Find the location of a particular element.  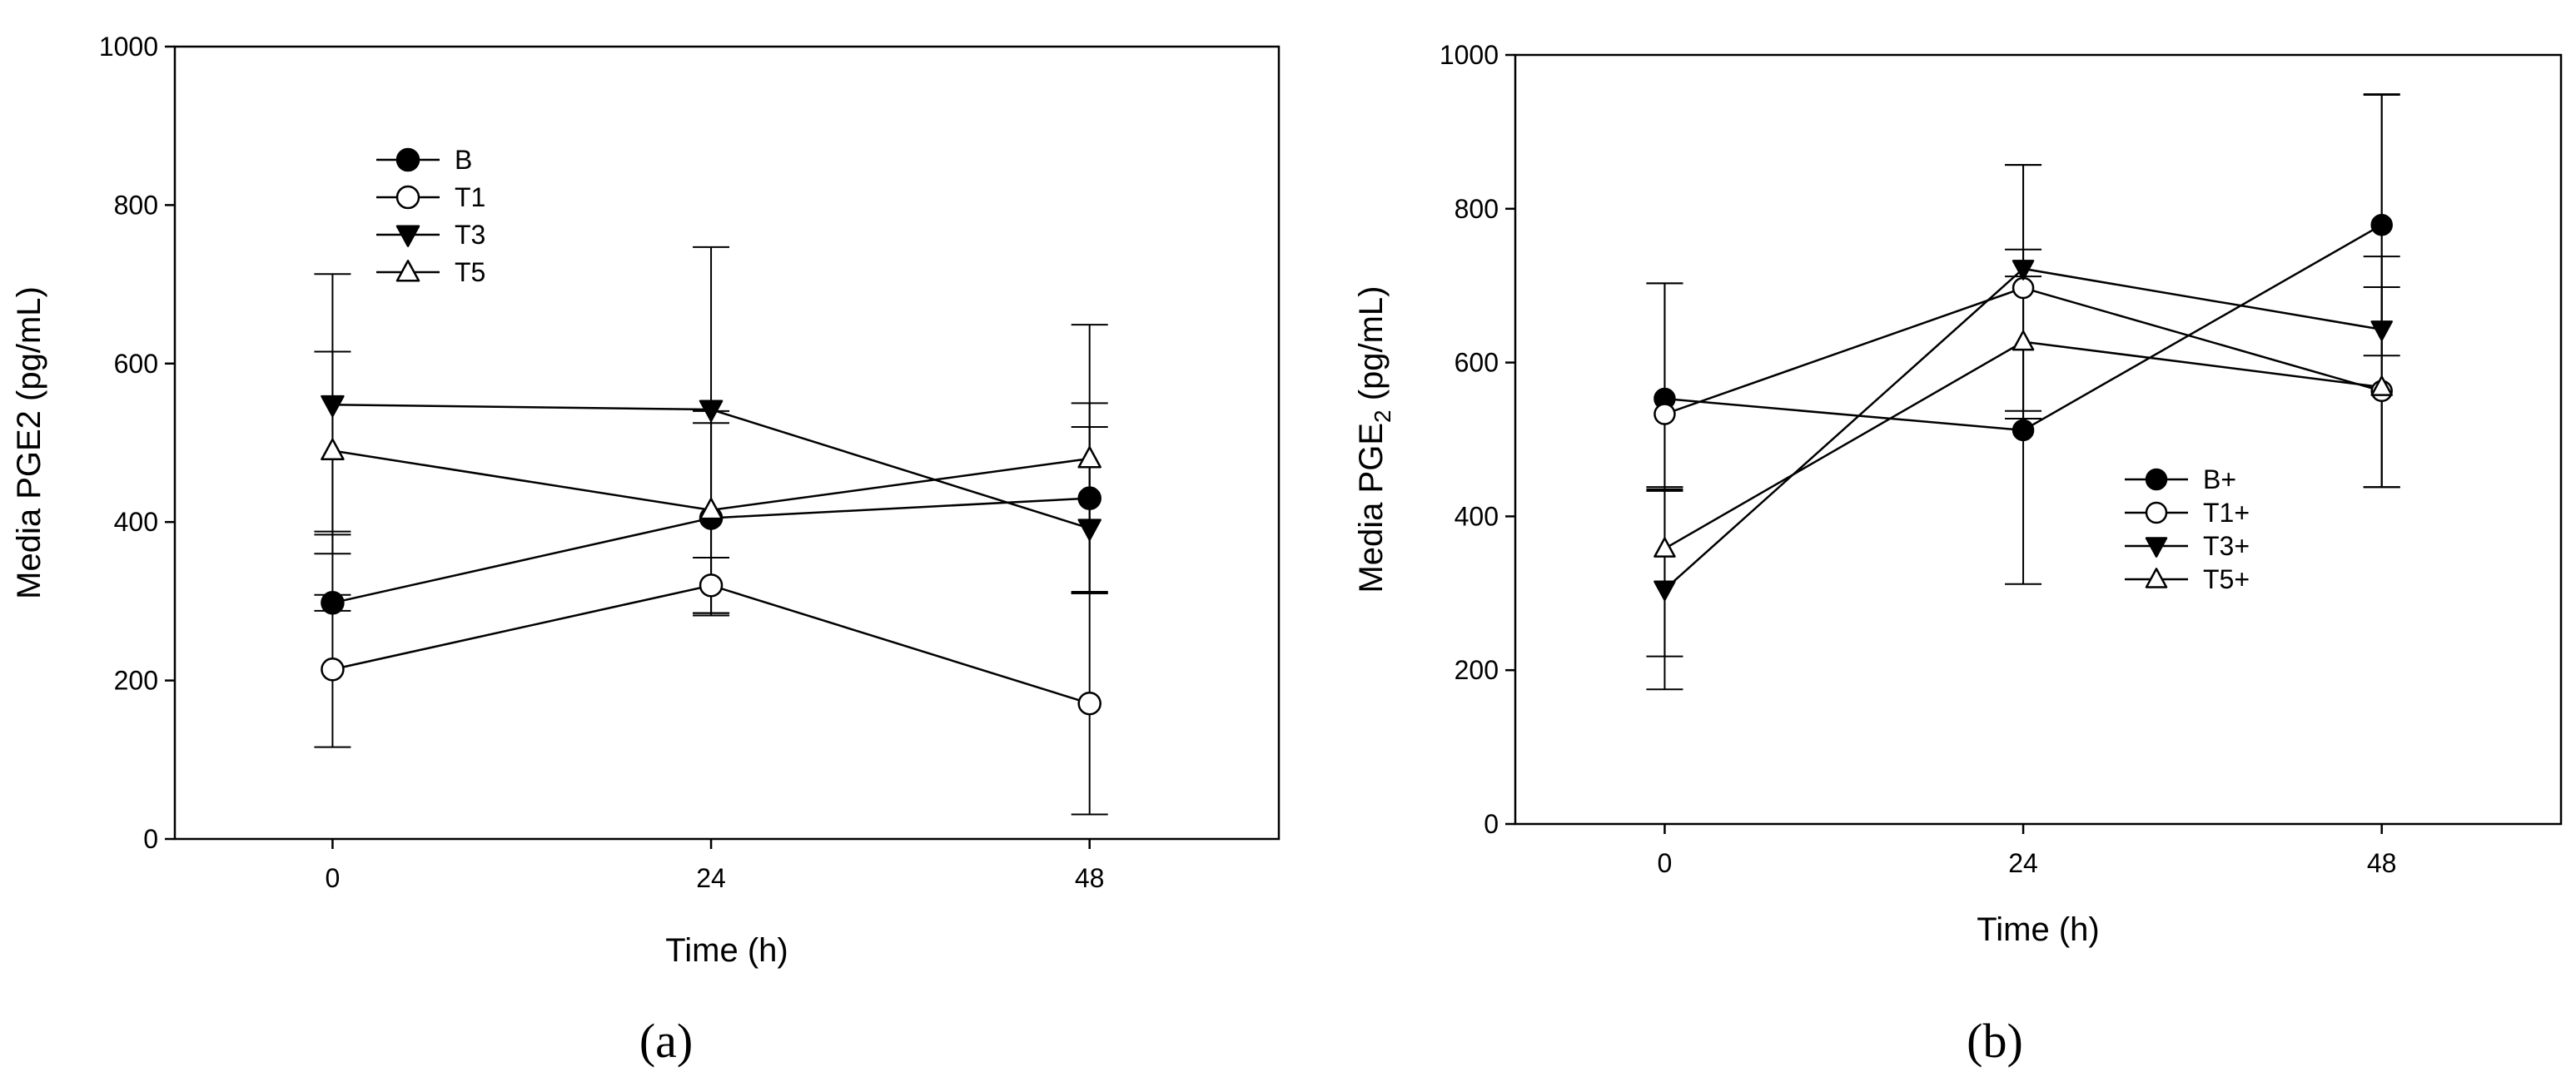

panel-b-legend: B+ T1+T3+T5+ is located at coordinates (2187, 529).